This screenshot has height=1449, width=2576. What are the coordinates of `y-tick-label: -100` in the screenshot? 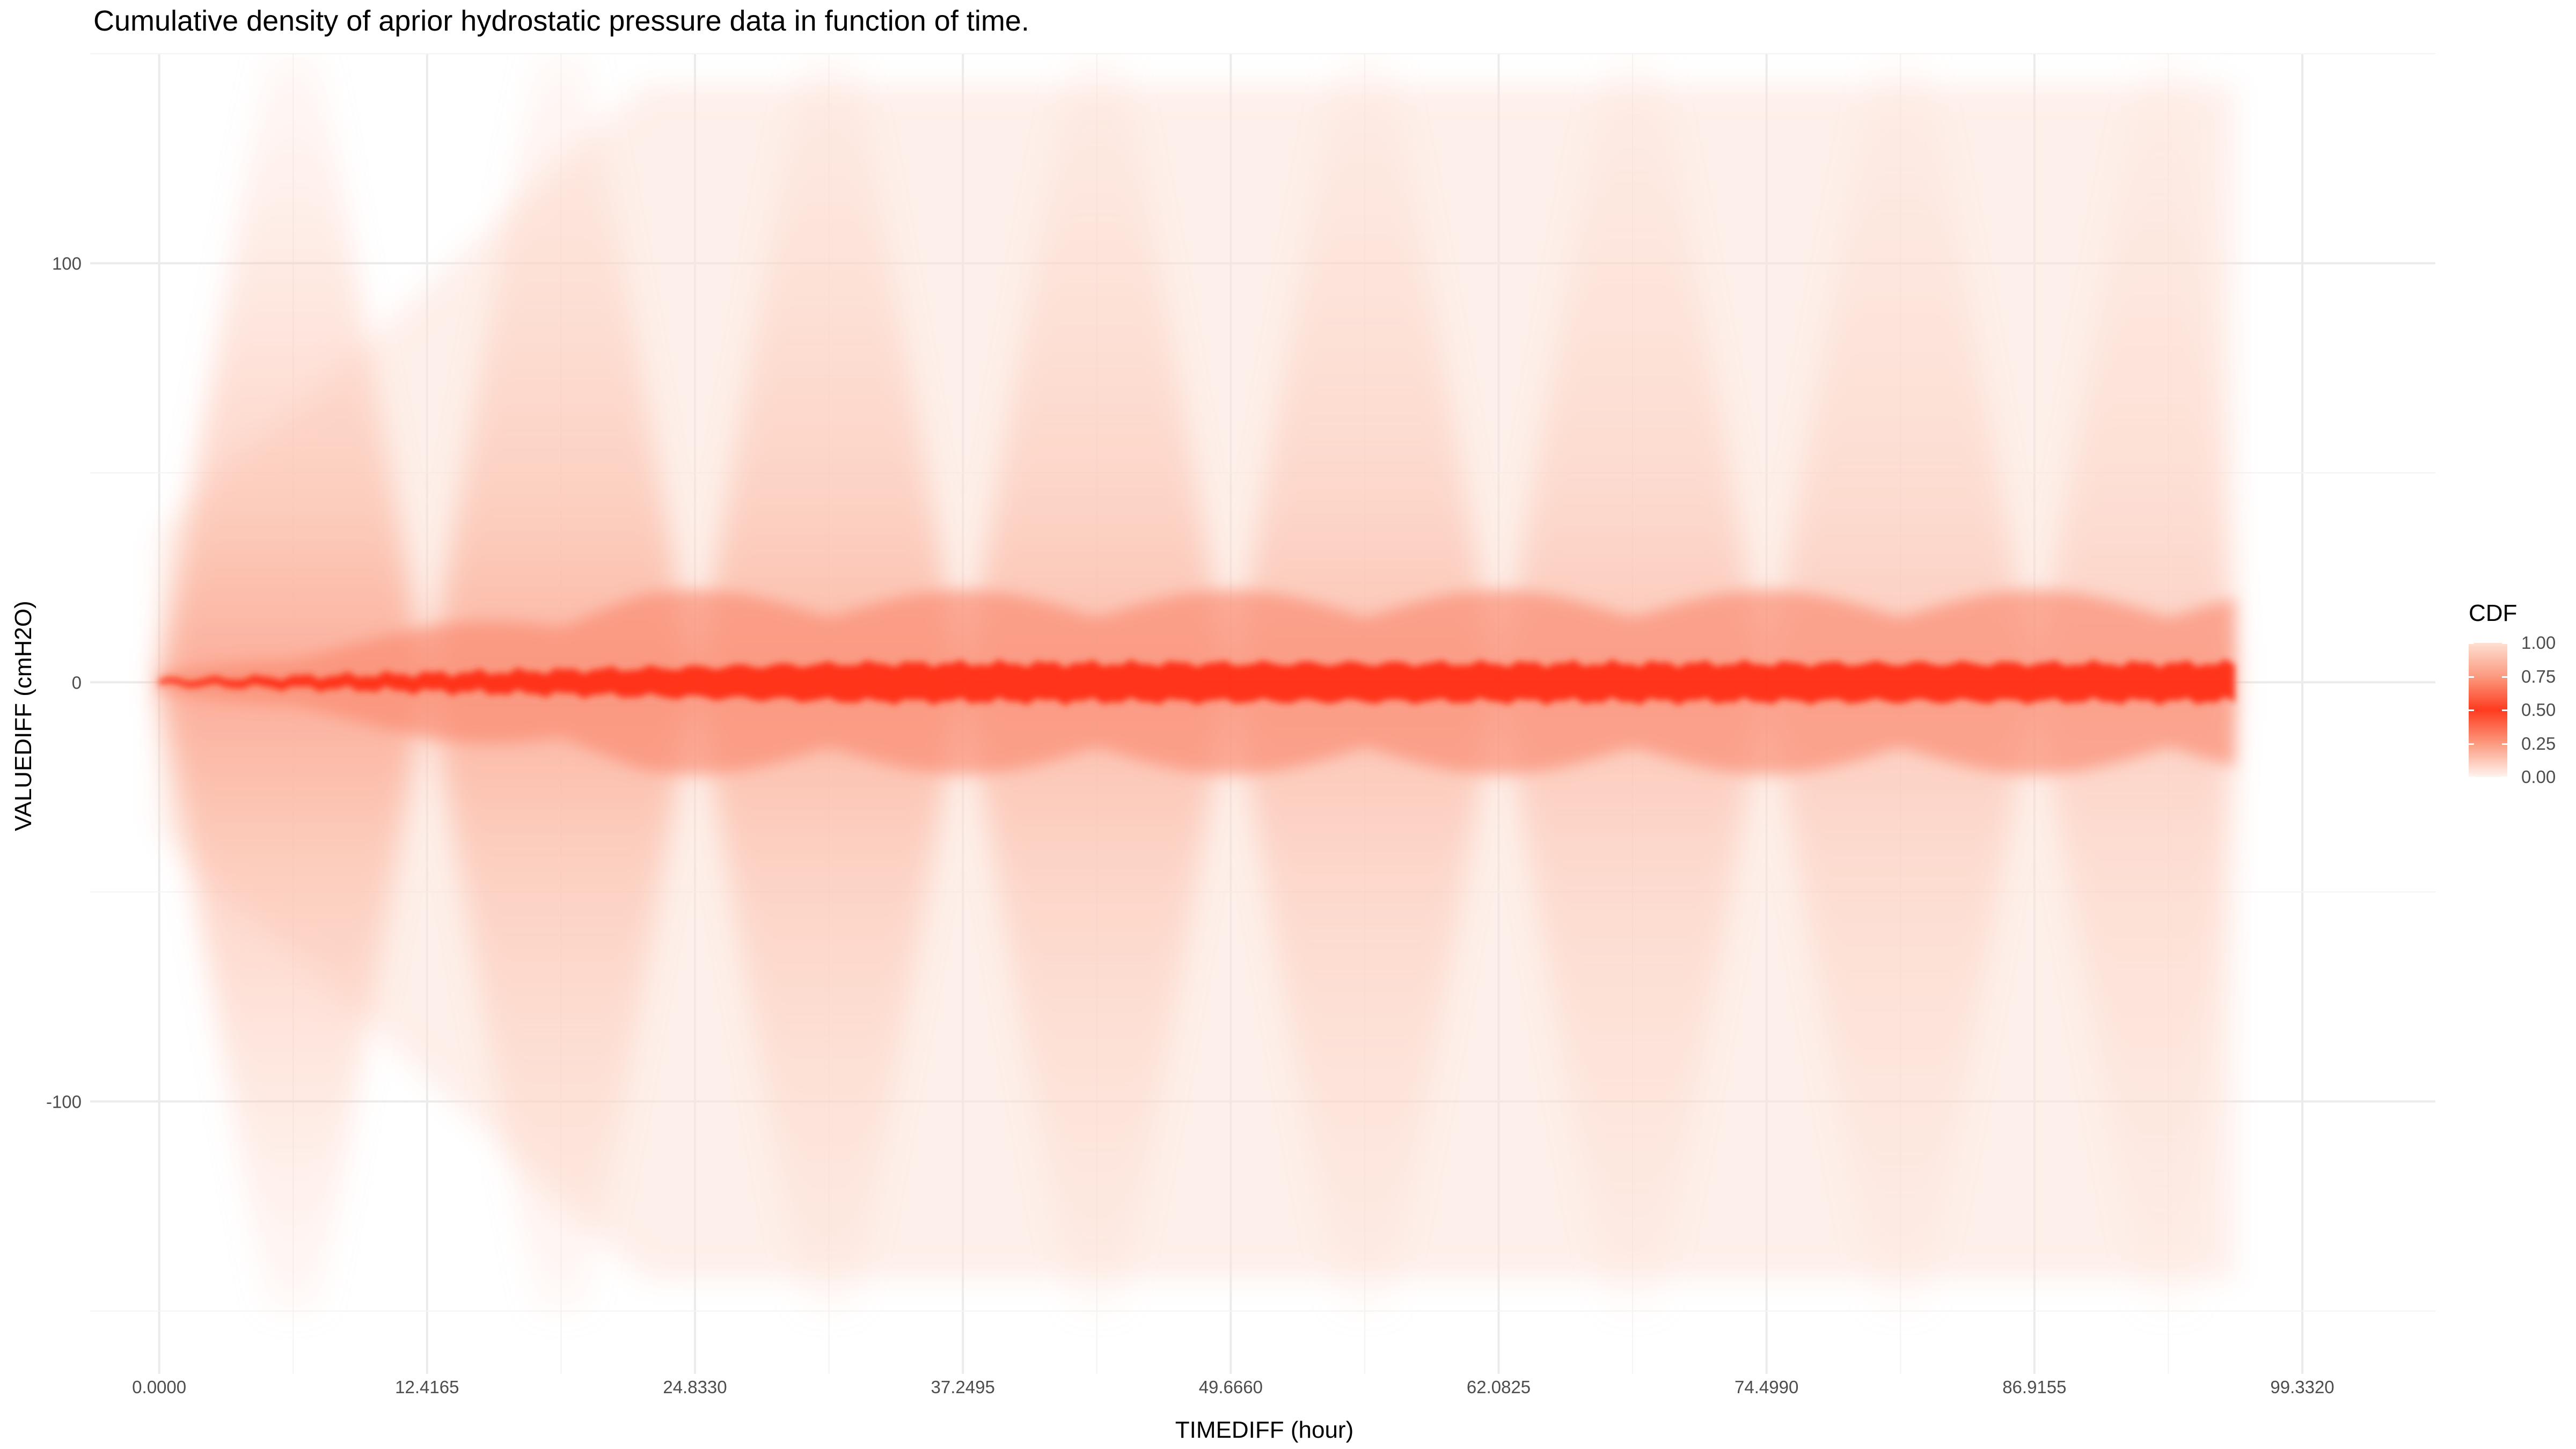 It's located at (64, 1101).